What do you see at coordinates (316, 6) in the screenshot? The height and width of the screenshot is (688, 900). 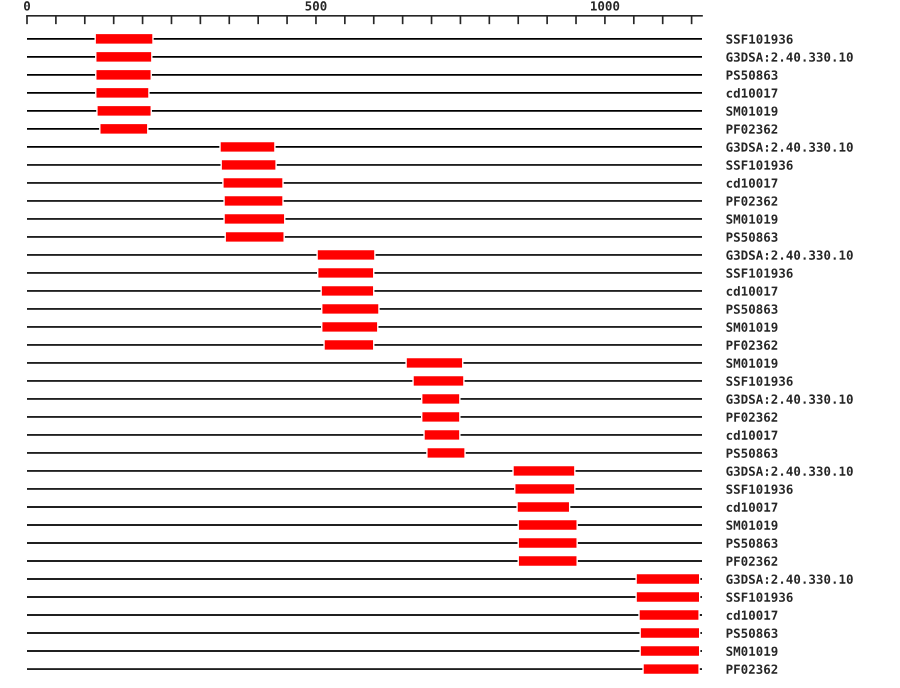 I see `x-tick-label: 500` at bounding box center [316, 6].